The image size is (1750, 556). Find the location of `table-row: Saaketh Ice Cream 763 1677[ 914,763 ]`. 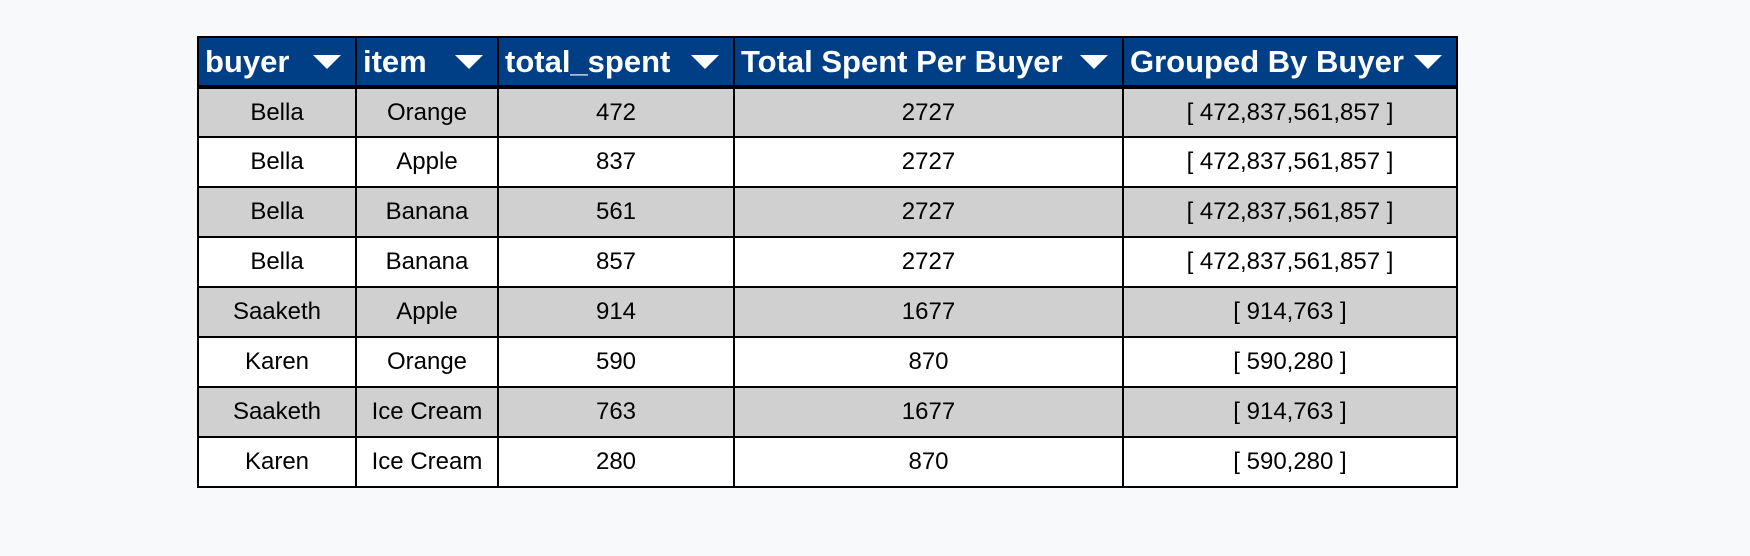

table-row: Saaketh Ice Cream 763 1677[ 914,763 ] is located at coordinates (827, 412).